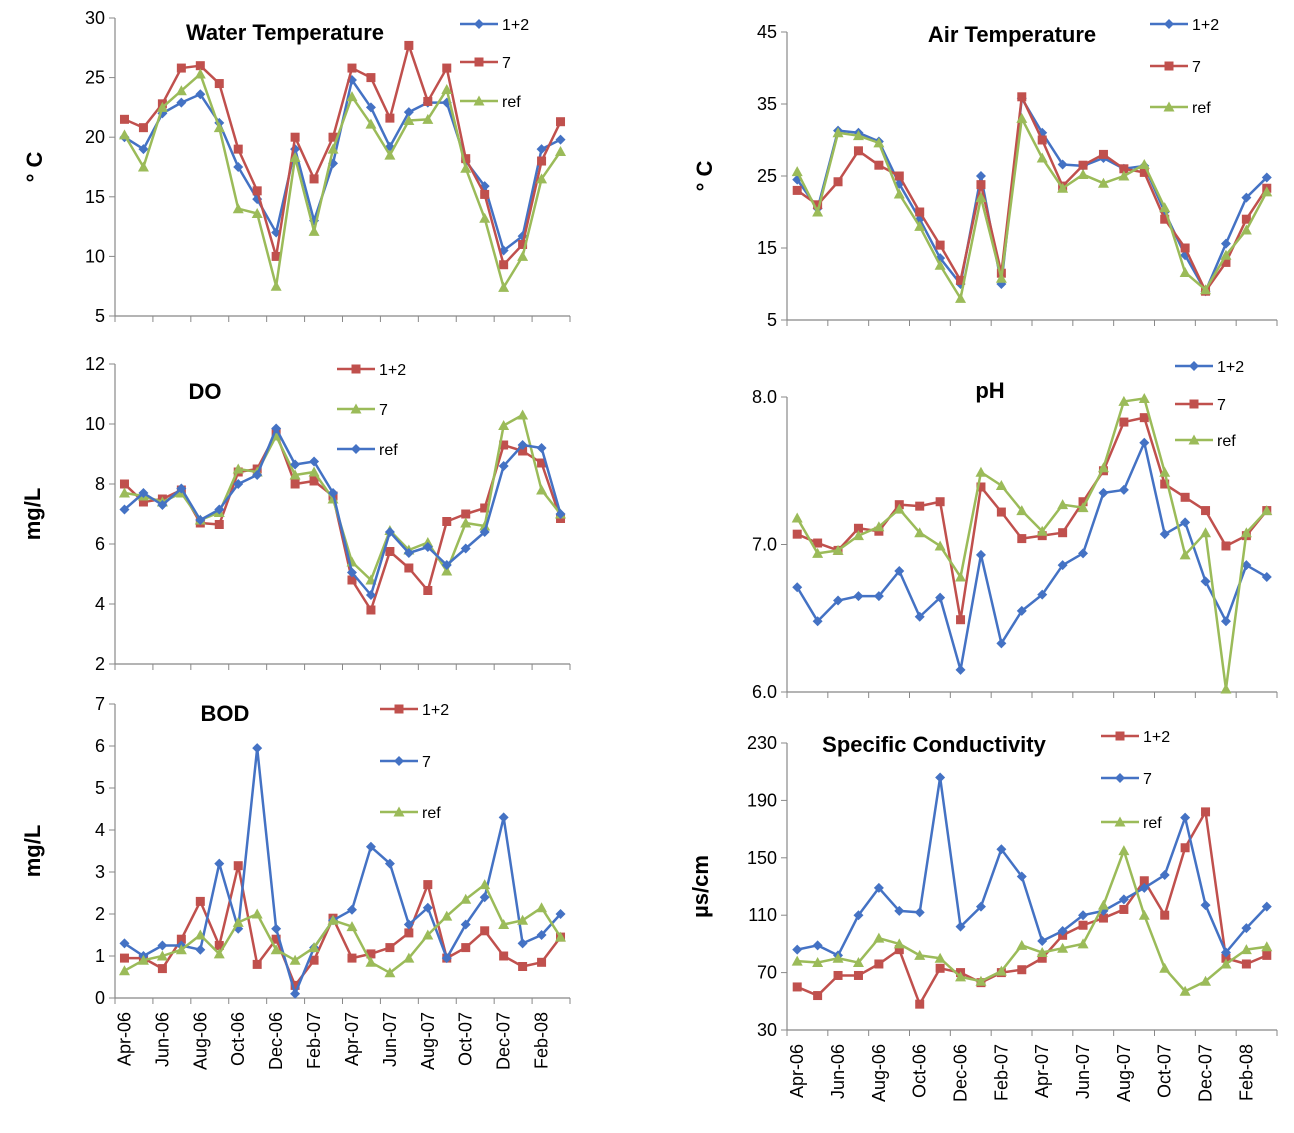 This screenshot has height=1133, width=1294. I want to click on y-tick-label: 45, so click(767, 32).